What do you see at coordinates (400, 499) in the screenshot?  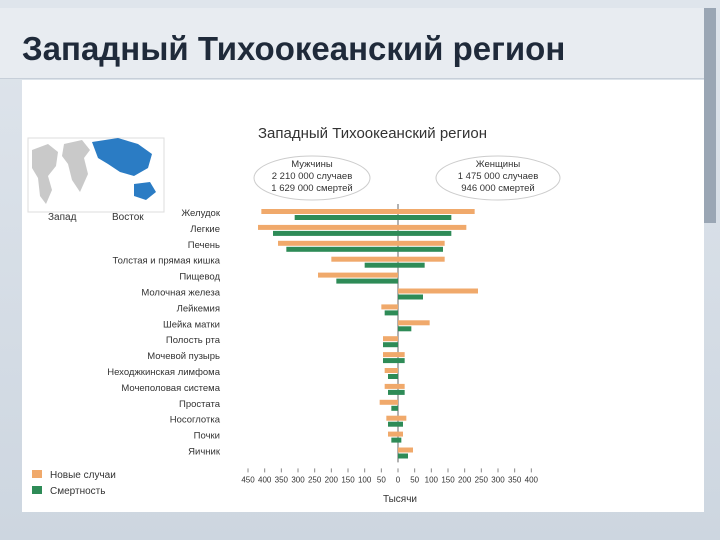 I see `x-axis-label: Тысячи` at bounding box center [400, 499].